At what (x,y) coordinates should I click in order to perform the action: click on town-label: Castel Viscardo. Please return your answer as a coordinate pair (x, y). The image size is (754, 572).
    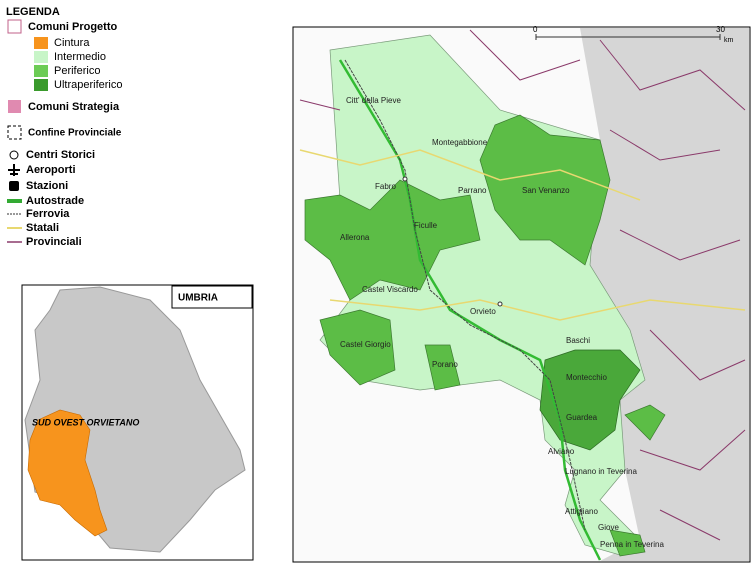
    Looking at the image, I should click on (390, 289).